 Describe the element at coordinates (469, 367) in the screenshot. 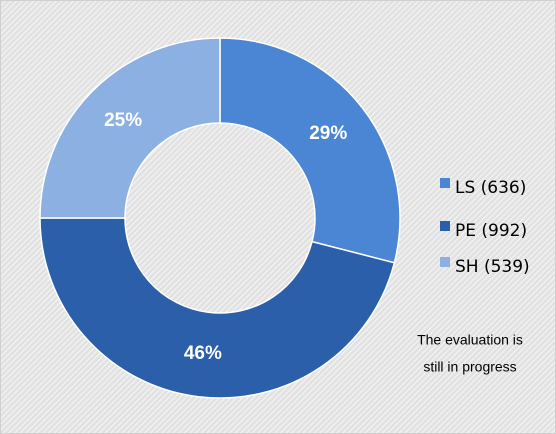

I see `annotation: still in progress` at that location.